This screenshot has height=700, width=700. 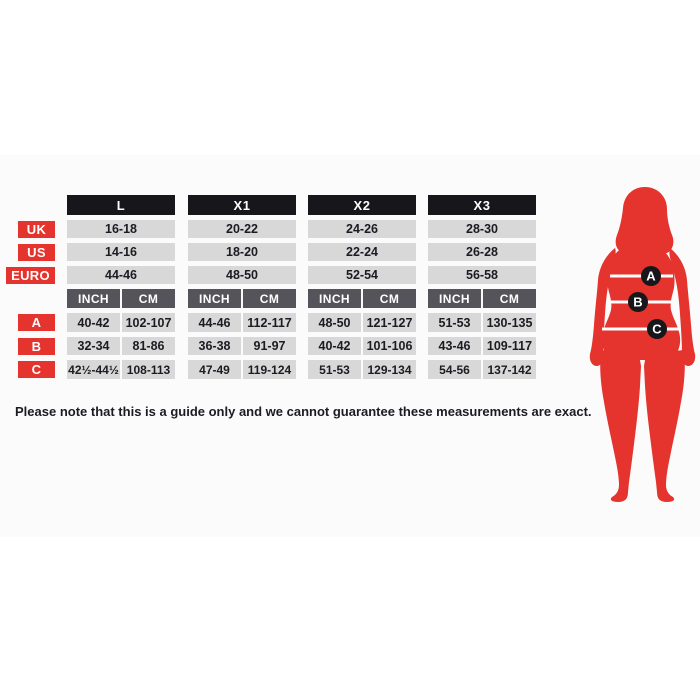 What do you see at coordinates (242, 229) in the screenshot?
I see `cell-uk: 20-22` at bounding box center [242, 229].